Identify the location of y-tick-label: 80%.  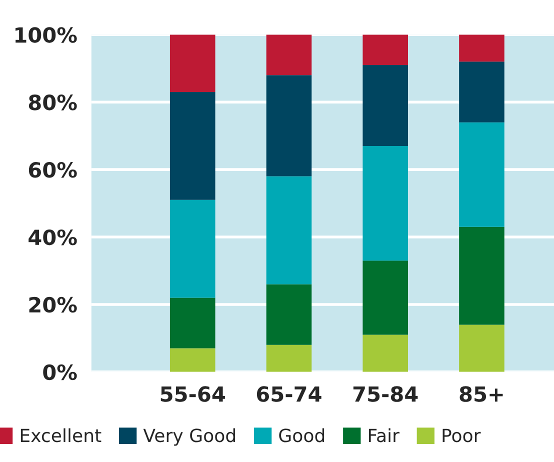
(52, 102).